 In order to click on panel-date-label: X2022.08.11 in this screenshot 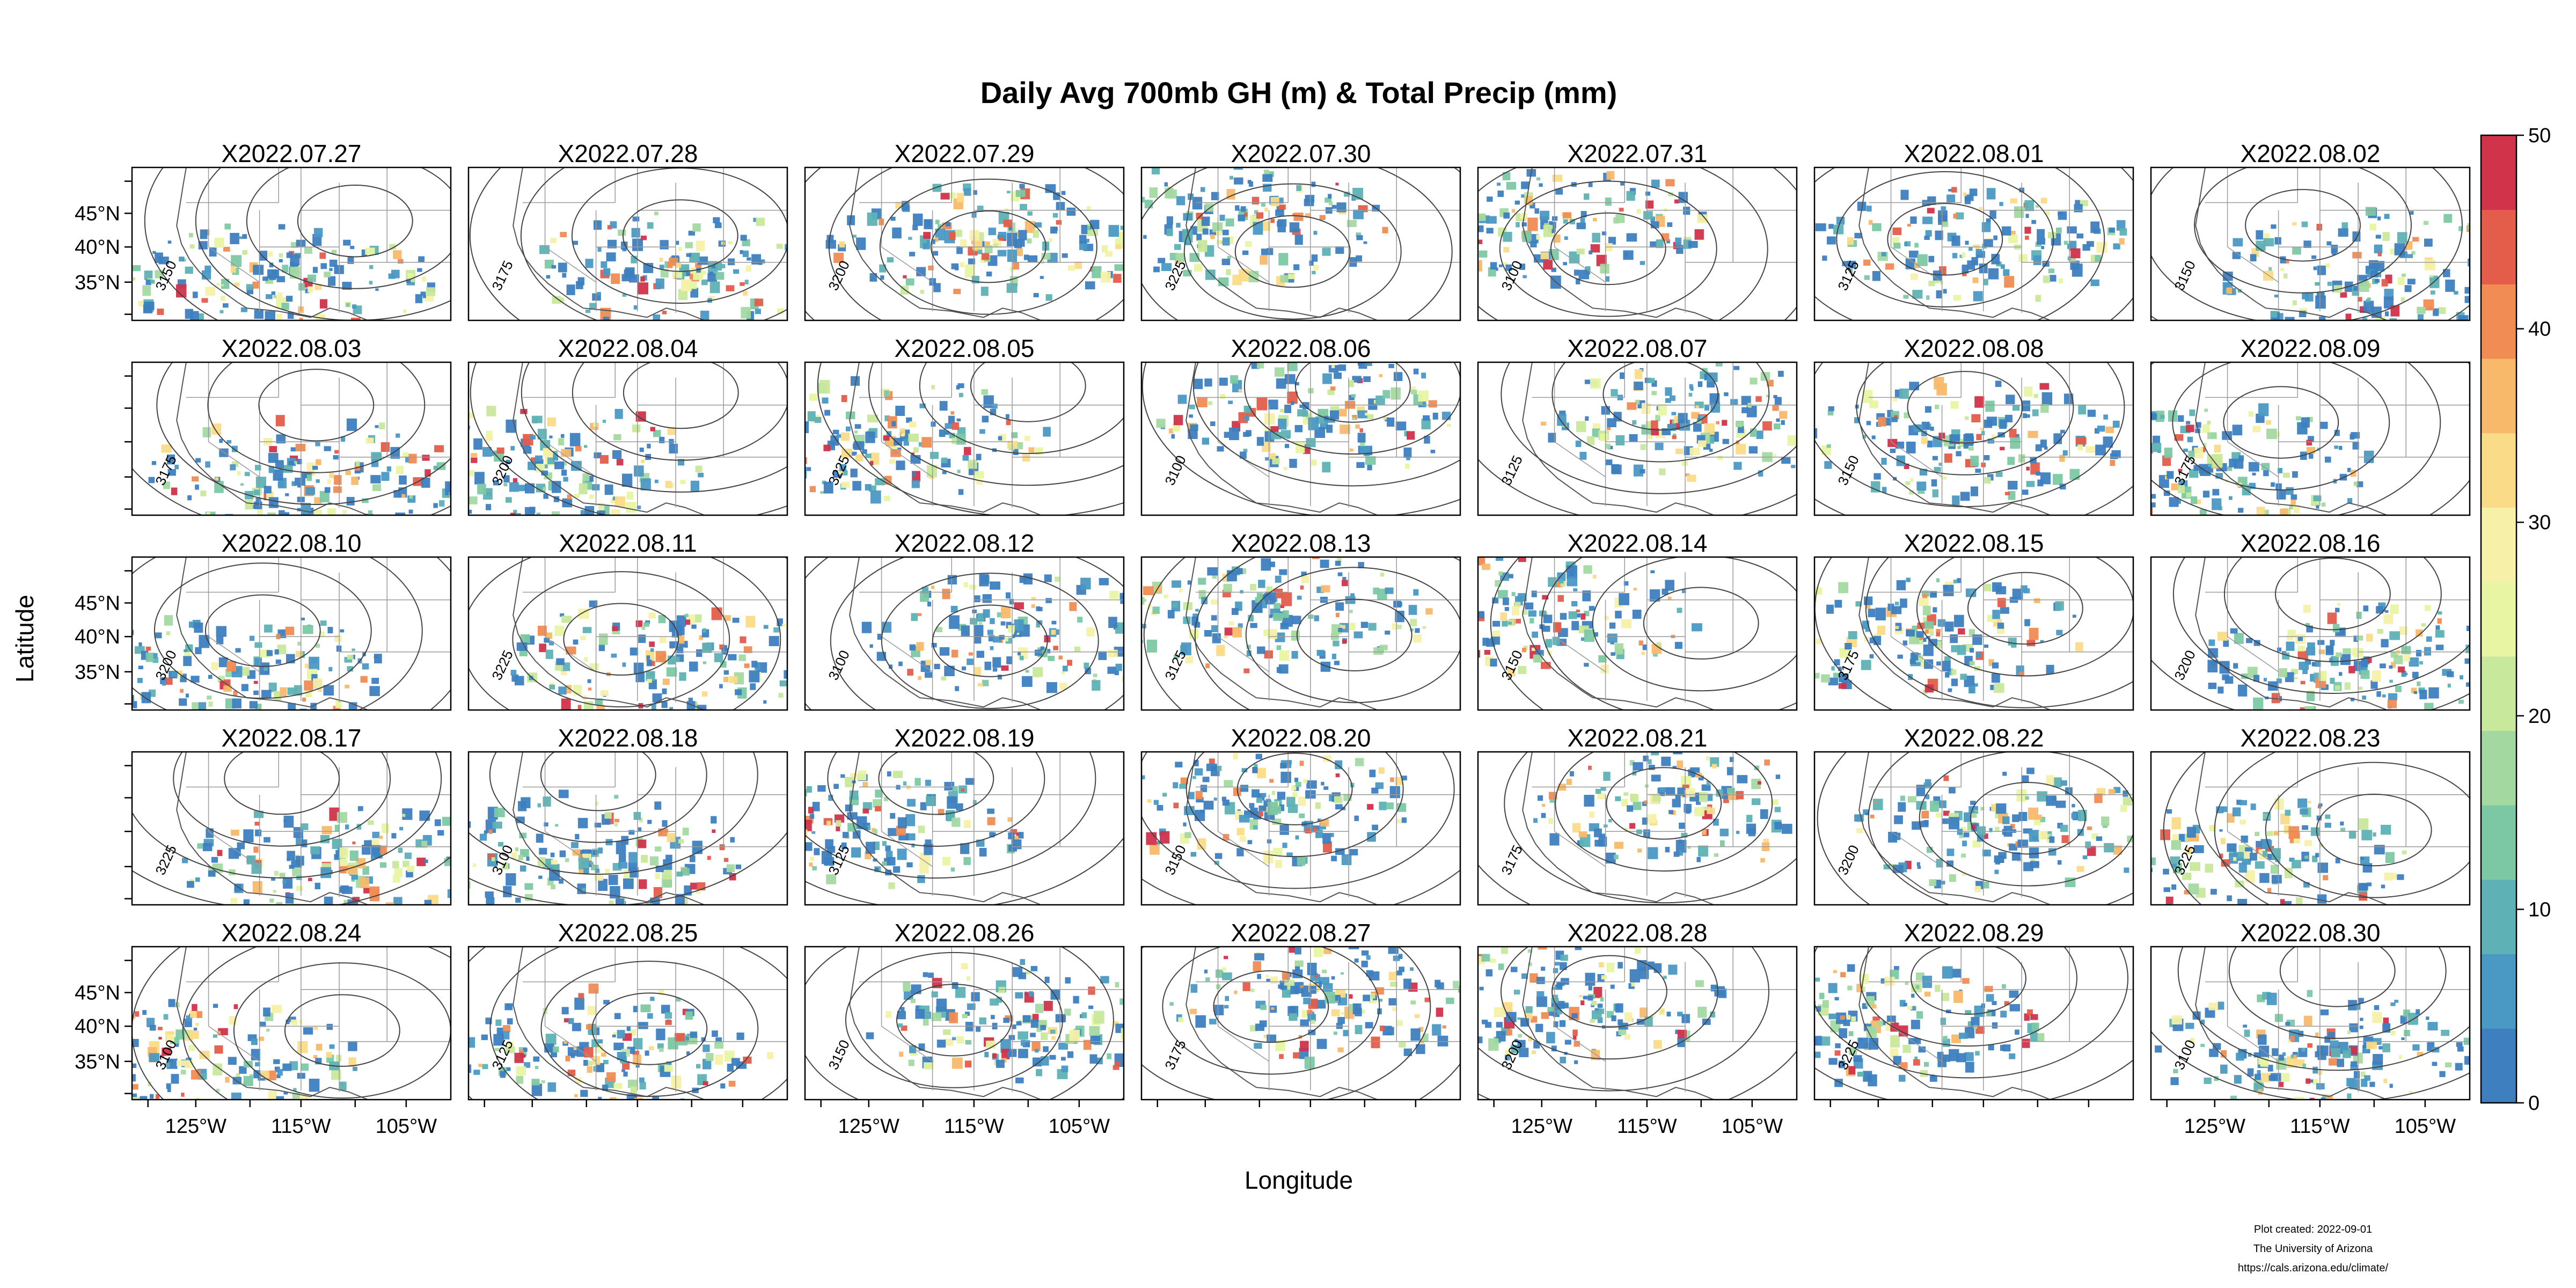, I will do `click(628, 543)`.